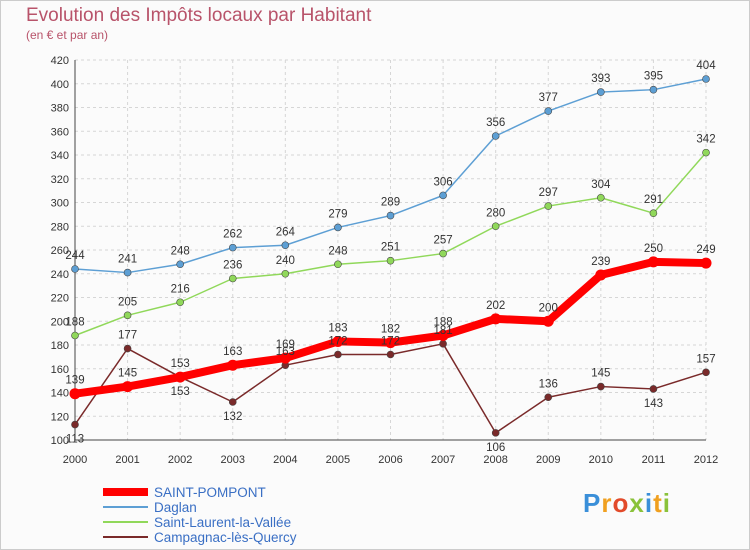 The height and width of the screenshot is (550, 750). Describe the element at coordinates (658, 503) in the screenshot. I see `logo-letter: t` at that location.